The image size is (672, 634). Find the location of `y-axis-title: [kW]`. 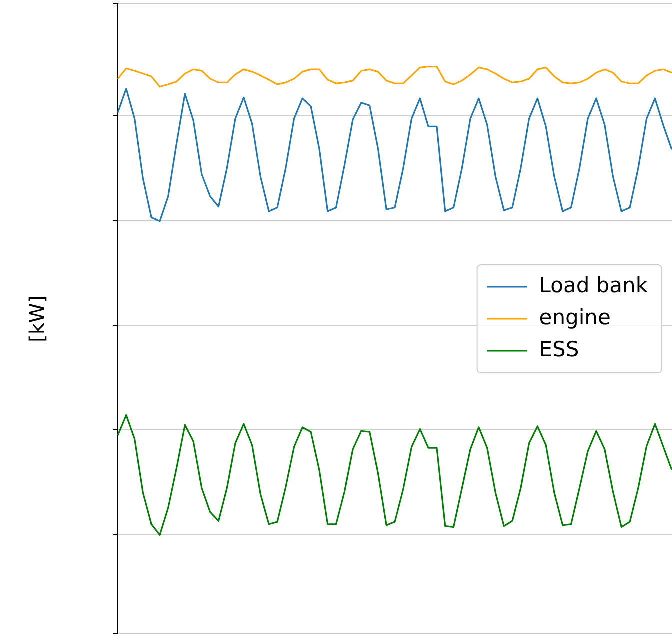

y-axis-title: [kW] is located at coordinates (37, 319).